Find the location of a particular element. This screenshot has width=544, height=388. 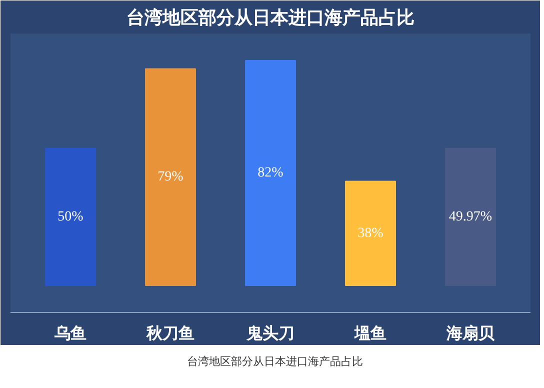

data-label: 49.97% is located at coordinates (470, 216).